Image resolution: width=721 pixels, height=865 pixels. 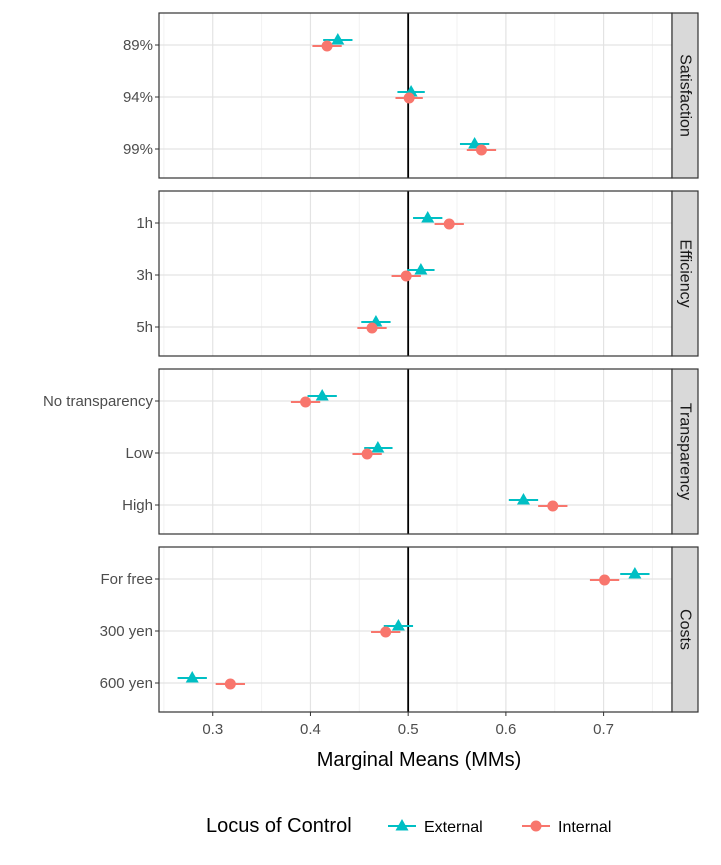 What do you see at coordinates (306, 402) in the screenshot?
I see `point-internal-no-transparency` at bounding box center [306, 402].